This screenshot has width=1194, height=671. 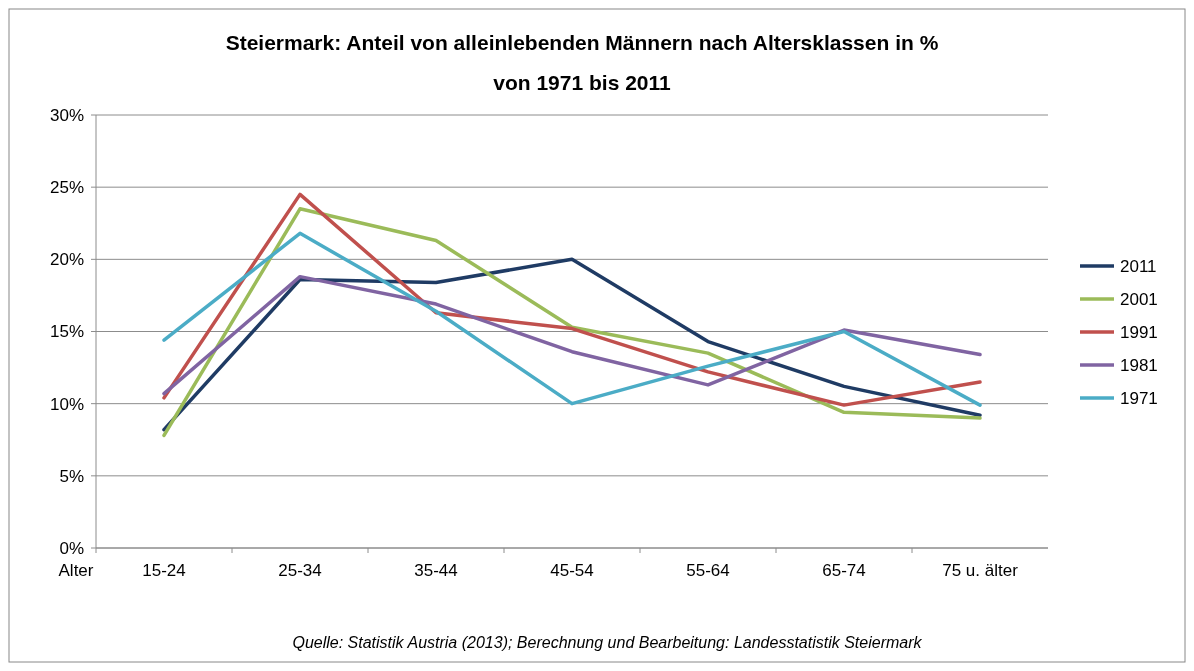 What do you see at coordinates (1139, 332) in the screenshot?
I see `legend-label: 1991` at bounding box center [1139, 332].